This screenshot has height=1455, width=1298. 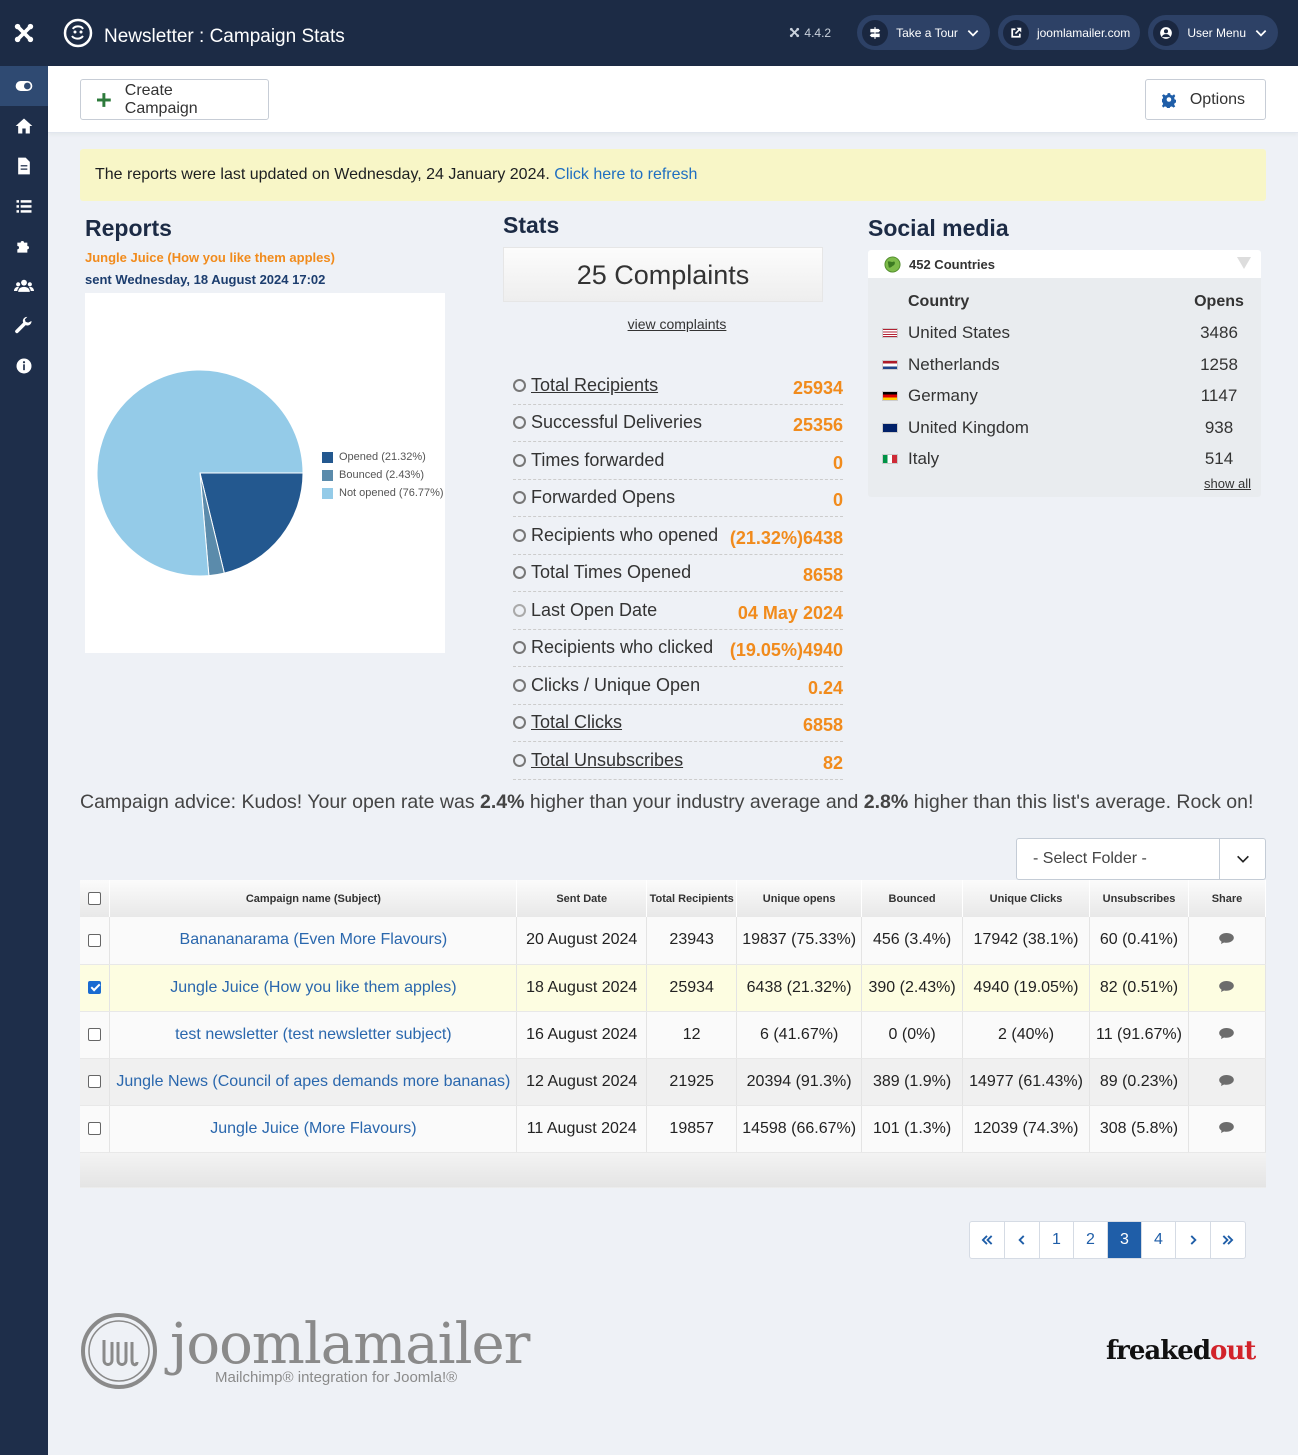 I want to click on col-unique-opens: Unique opens, so click(x=799, y=898).